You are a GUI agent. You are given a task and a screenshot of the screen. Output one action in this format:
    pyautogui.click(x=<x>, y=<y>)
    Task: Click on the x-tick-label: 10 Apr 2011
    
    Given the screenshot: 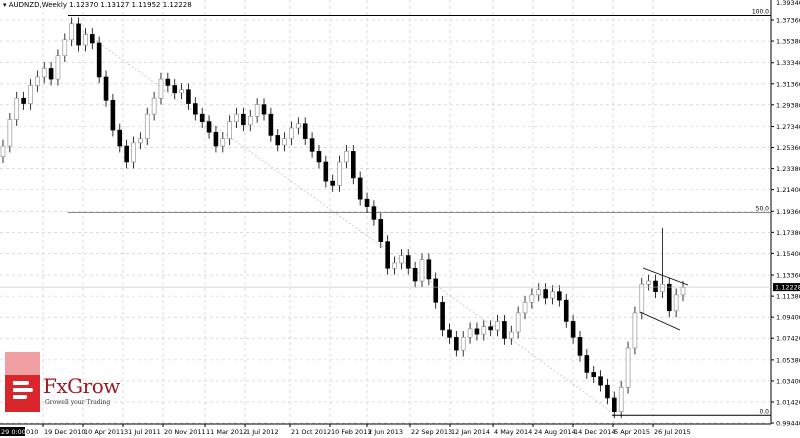 What is the action you would take?
    pyautogui.click(x=104, y=432)
    